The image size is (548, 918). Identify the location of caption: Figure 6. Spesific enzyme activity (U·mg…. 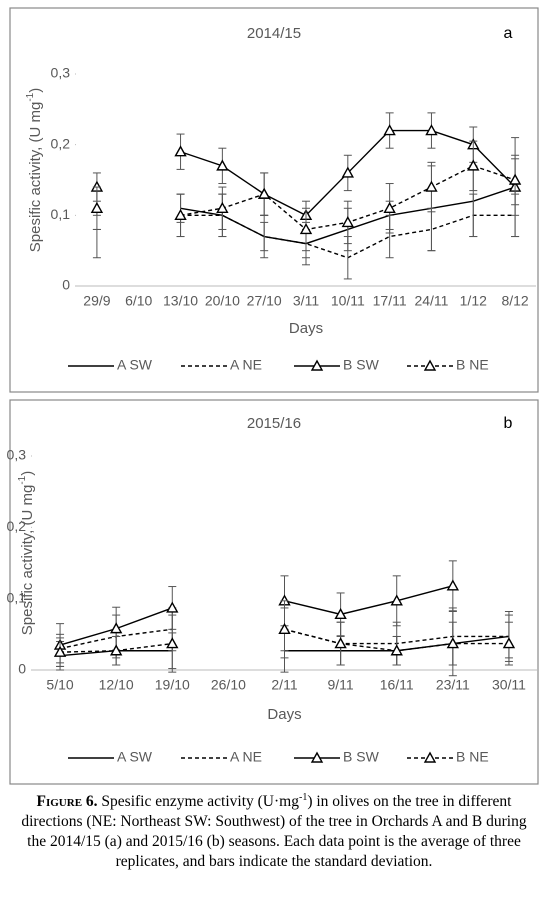
(274, 830).